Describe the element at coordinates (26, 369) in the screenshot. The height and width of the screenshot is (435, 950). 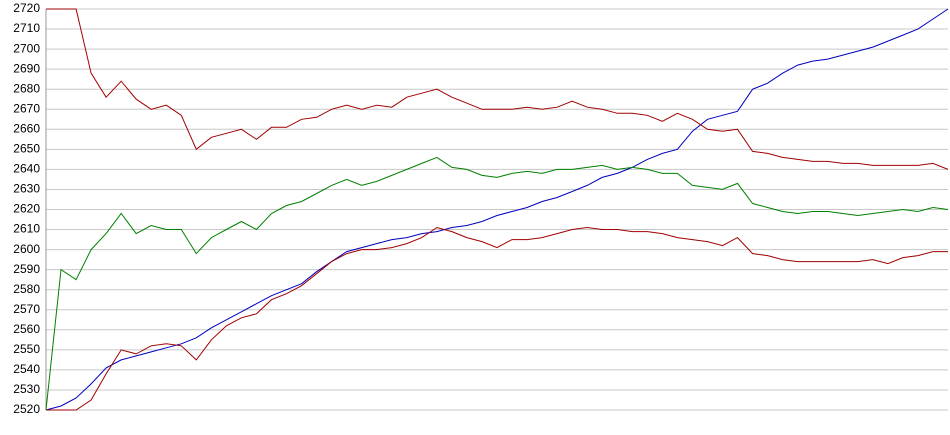
I see `y-tick-label: 2540` at that location.